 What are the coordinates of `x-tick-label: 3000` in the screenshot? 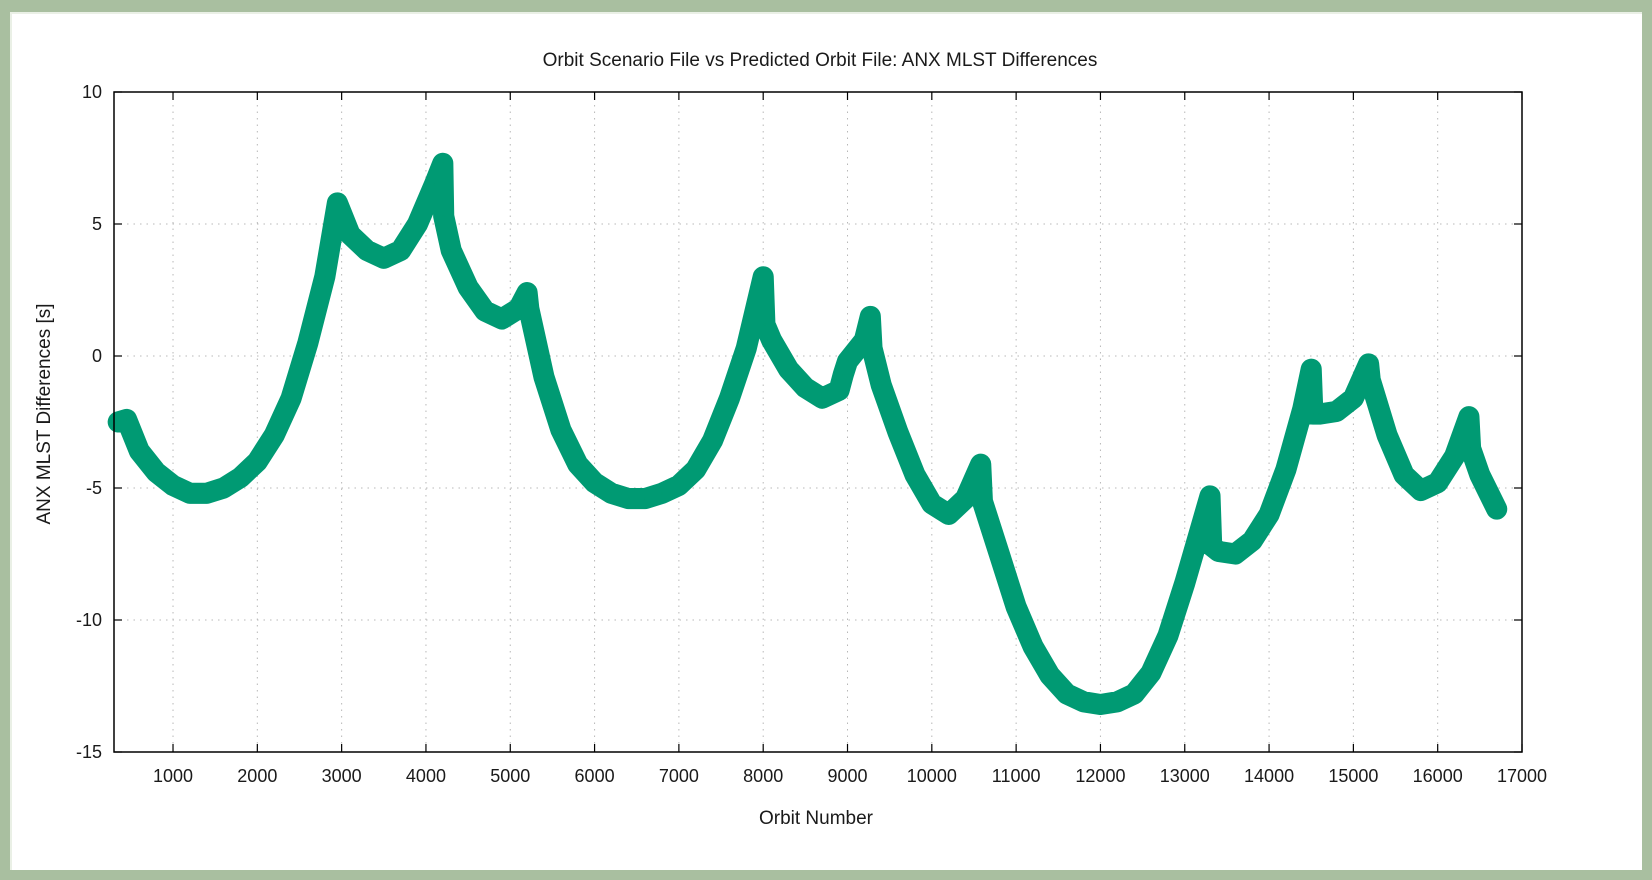 It's located at (342, 776).